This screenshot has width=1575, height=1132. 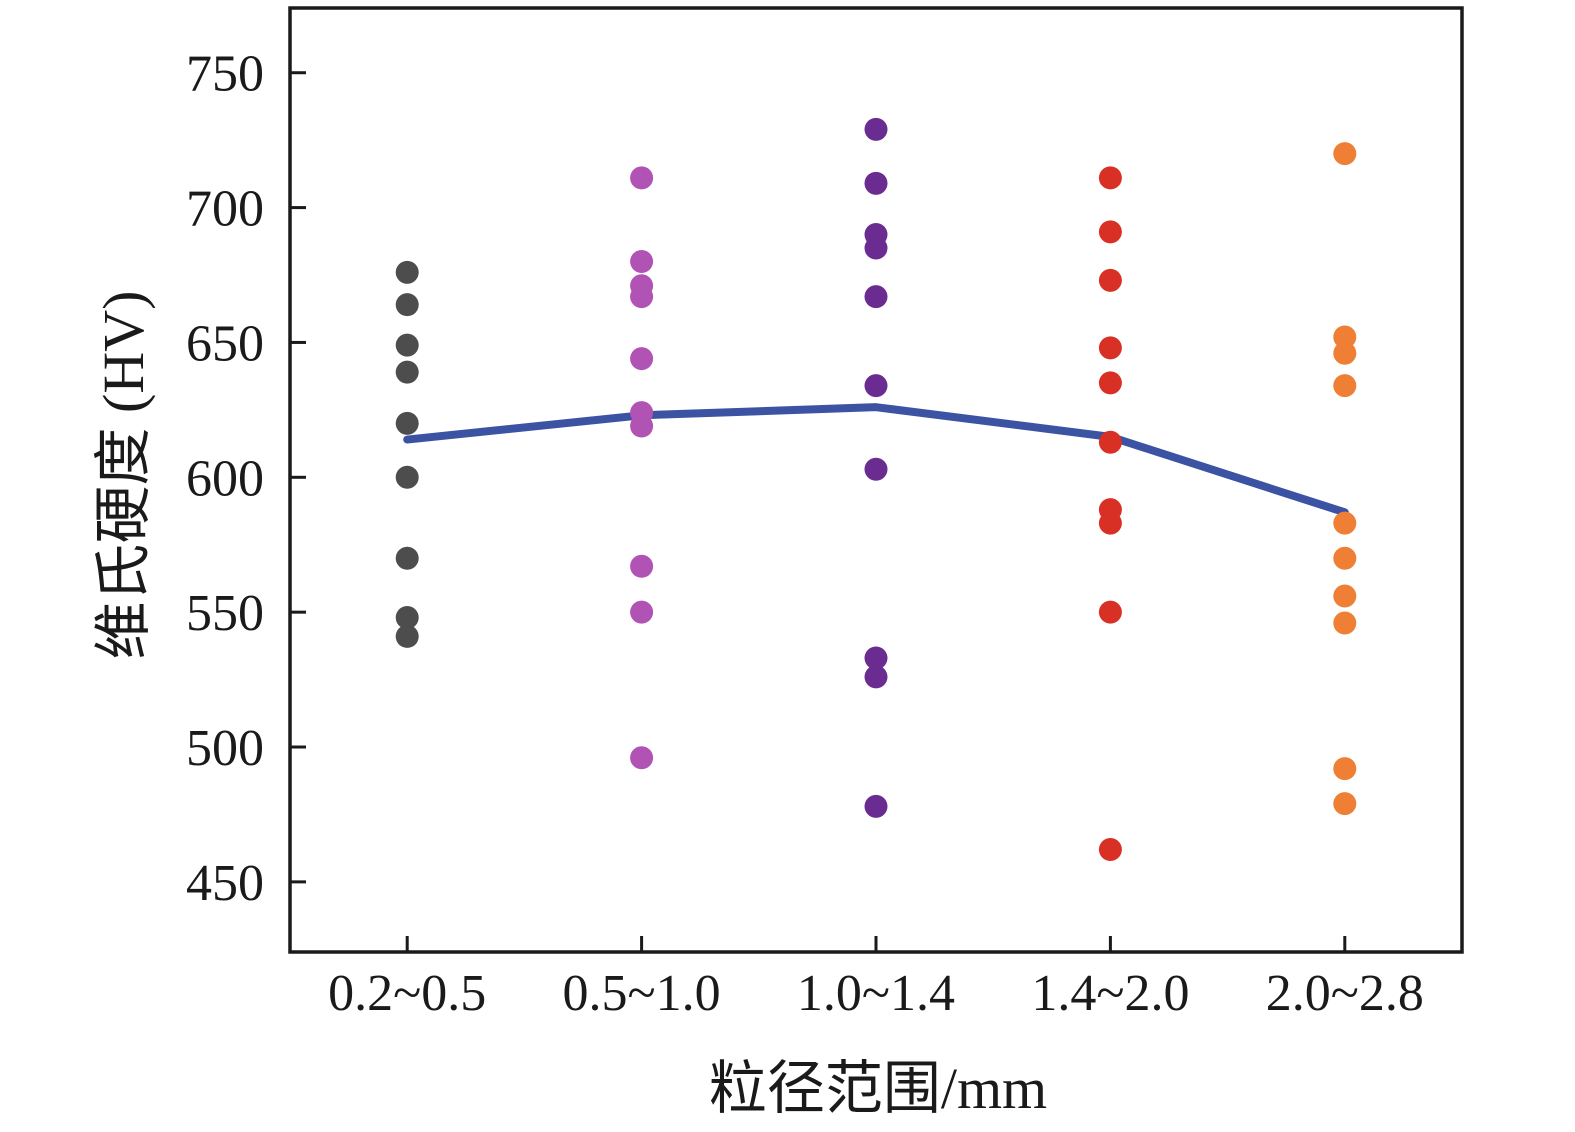 What do you see at coordinates (225, 343) in the screenshot?
I see `y-tick-label: 650` at bounding box center [225, 343].